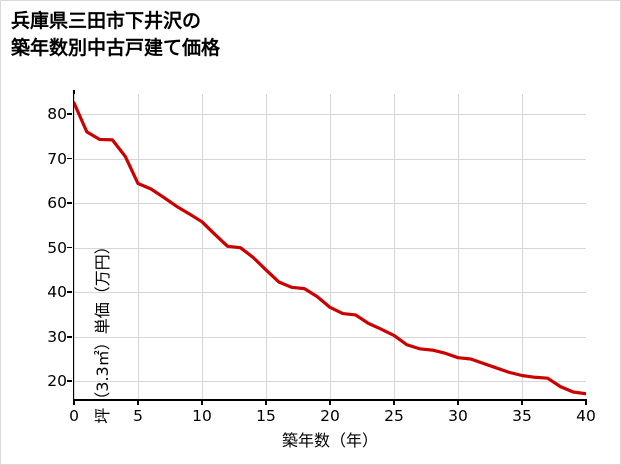 The image size is (621, 465). What do you see at coordinates (458, 416) in the screenshot?
I see `x-tick-label: 30` at bounding box center [458, 416].